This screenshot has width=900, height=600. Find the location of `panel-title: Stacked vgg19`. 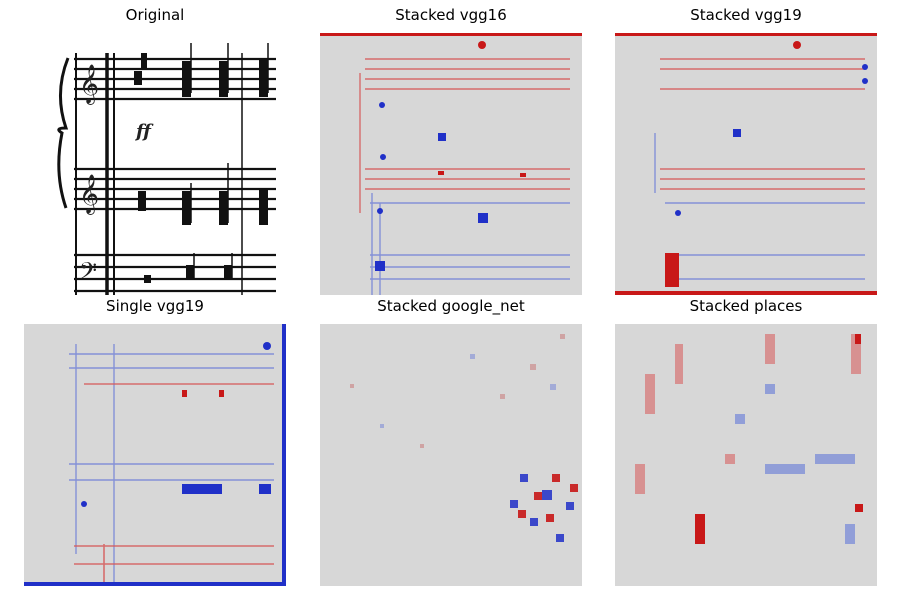

panel-title: Stacked vgg19 is located at coordinates (746, 15).